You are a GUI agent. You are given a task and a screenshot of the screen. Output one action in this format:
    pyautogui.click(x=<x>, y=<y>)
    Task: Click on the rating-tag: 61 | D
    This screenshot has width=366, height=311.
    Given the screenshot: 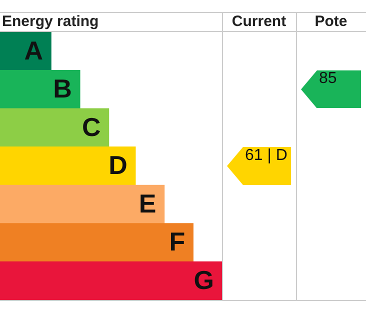 What is the action you would take?
    pyautogui.click(x=259, y=166)
    